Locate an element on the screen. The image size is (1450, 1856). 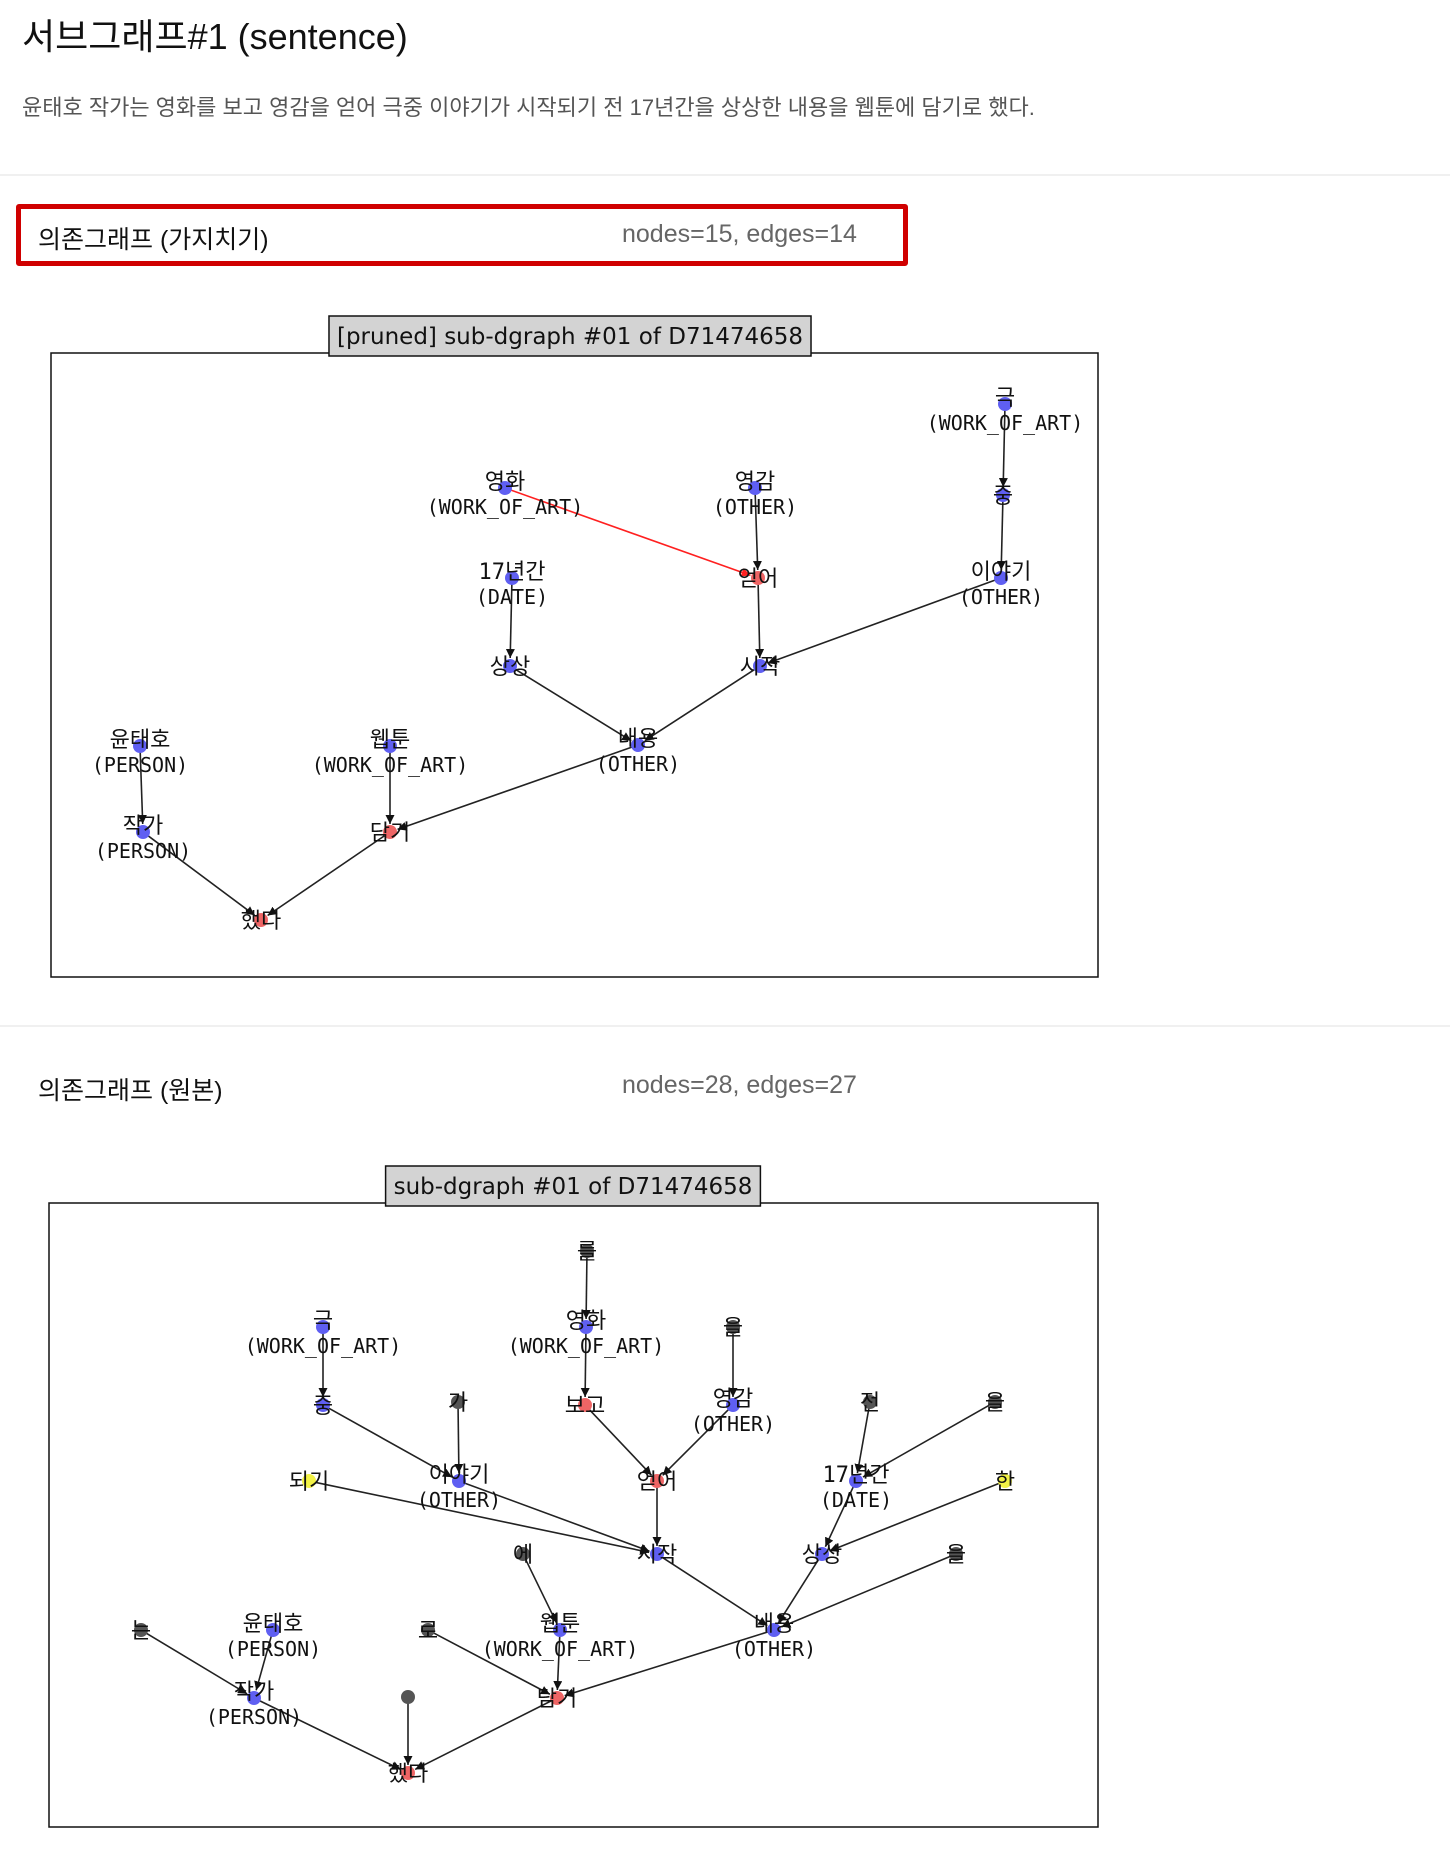
graph-node: 한 is located at coordinates (1005, 1482).